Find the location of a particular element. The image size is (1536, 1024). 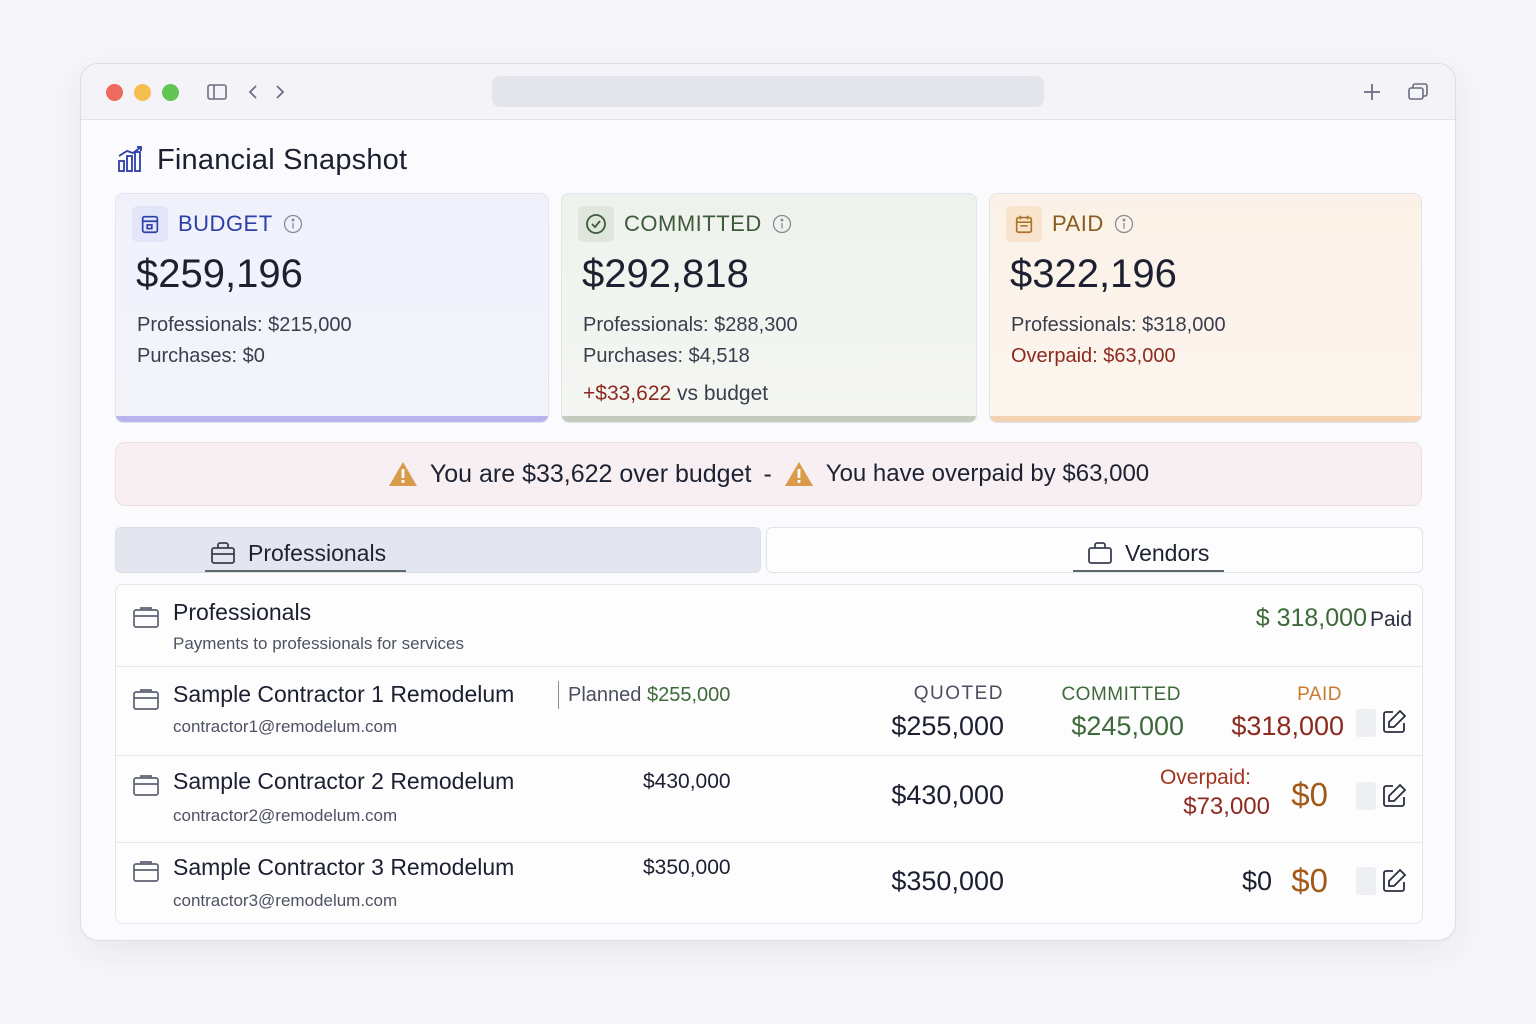

over-budget-prefix: You are is located at coordinates (476, 473).